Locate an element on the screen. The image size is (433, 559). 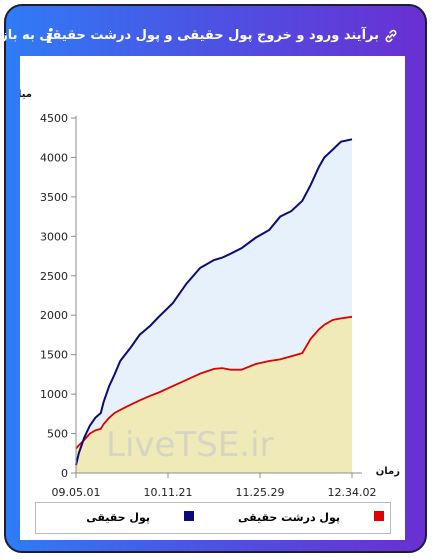
chart-legend: پول حقیقی پول درشت حقیقی is located at coordinates (213, 518).